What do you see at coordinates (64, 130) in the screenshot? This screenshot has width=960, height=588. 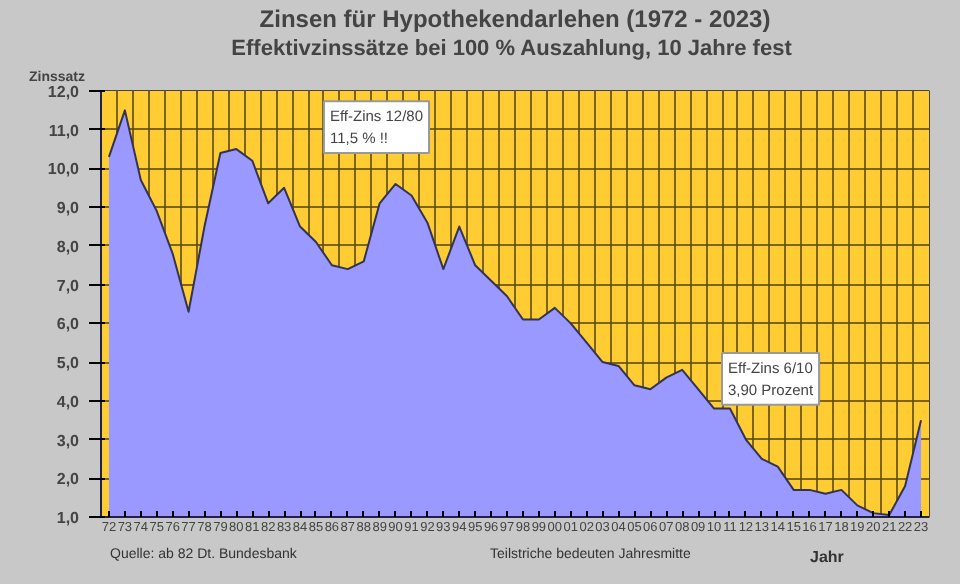 I see `y-tick-label: 11,0` at bounding box center [64, 130].